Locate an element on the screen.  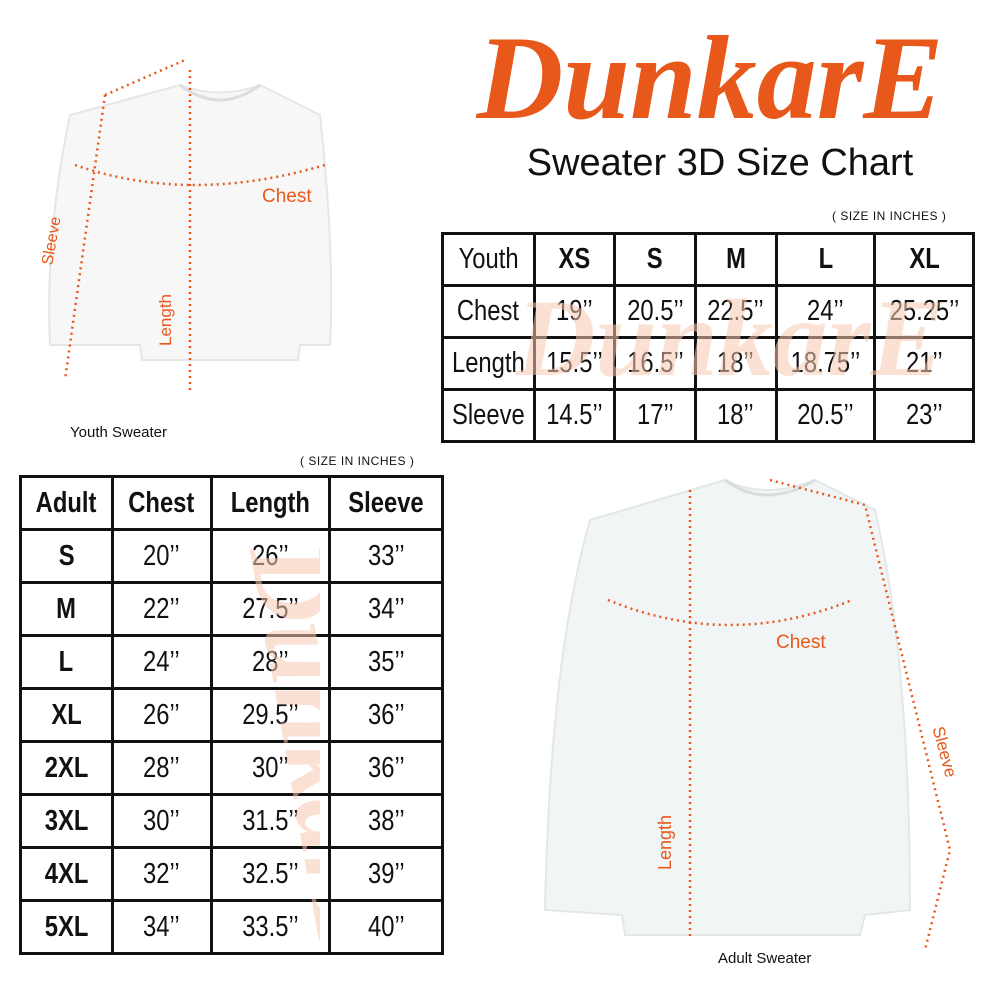
cell-text: 29.5’’ is located at coordinates (270, 714).